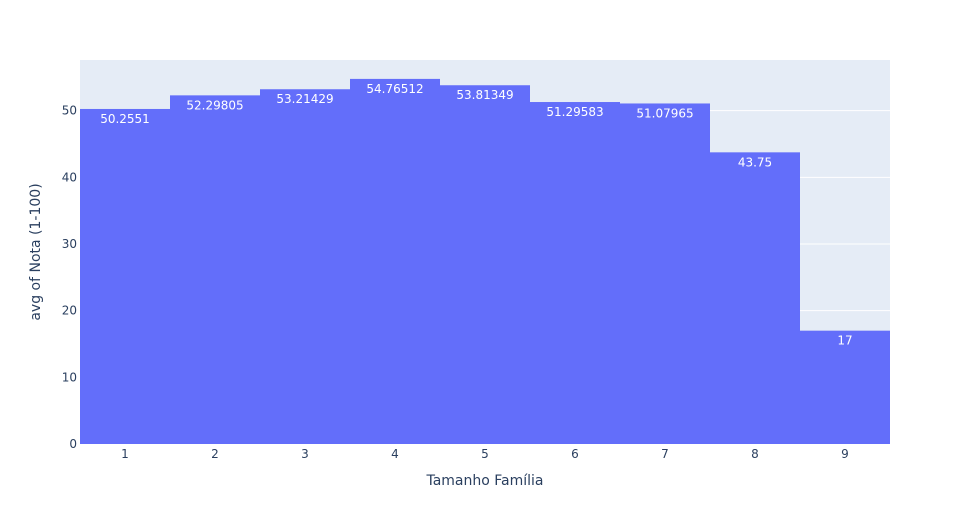  I want to click on bar-value-label: 50.2551, so click(125, 119).